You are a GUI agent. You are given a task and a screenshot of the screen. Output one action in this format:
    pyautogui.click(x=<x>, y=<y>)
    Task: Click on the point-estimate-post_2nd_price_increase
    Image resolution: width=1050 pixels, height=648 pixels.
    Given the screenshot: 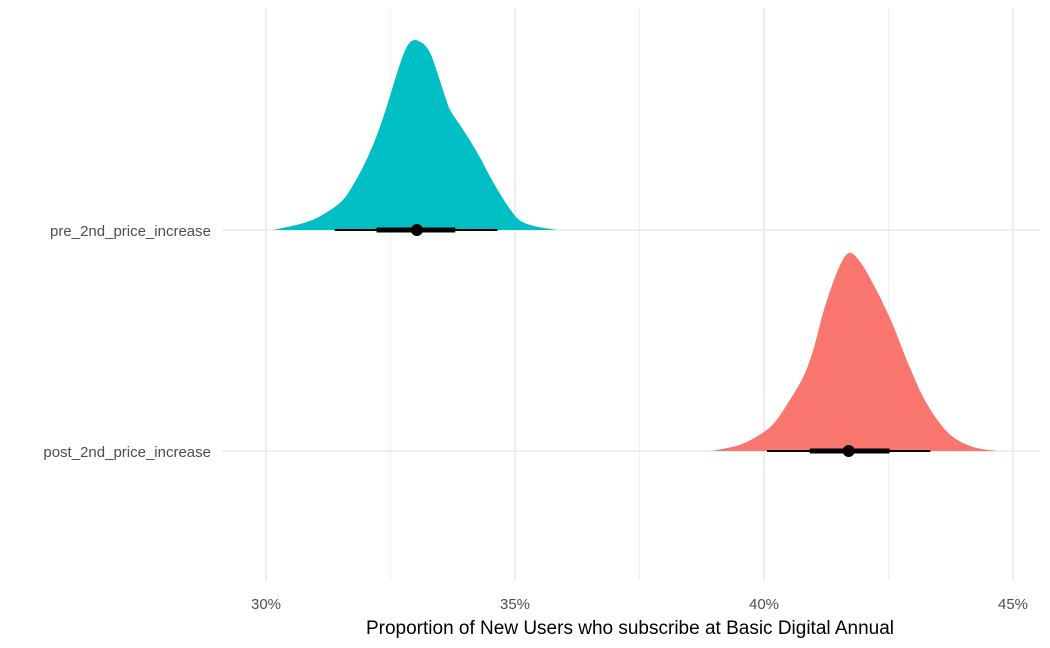 What is the action you would take?
    pyautogui.click(x=848, y=451)
    